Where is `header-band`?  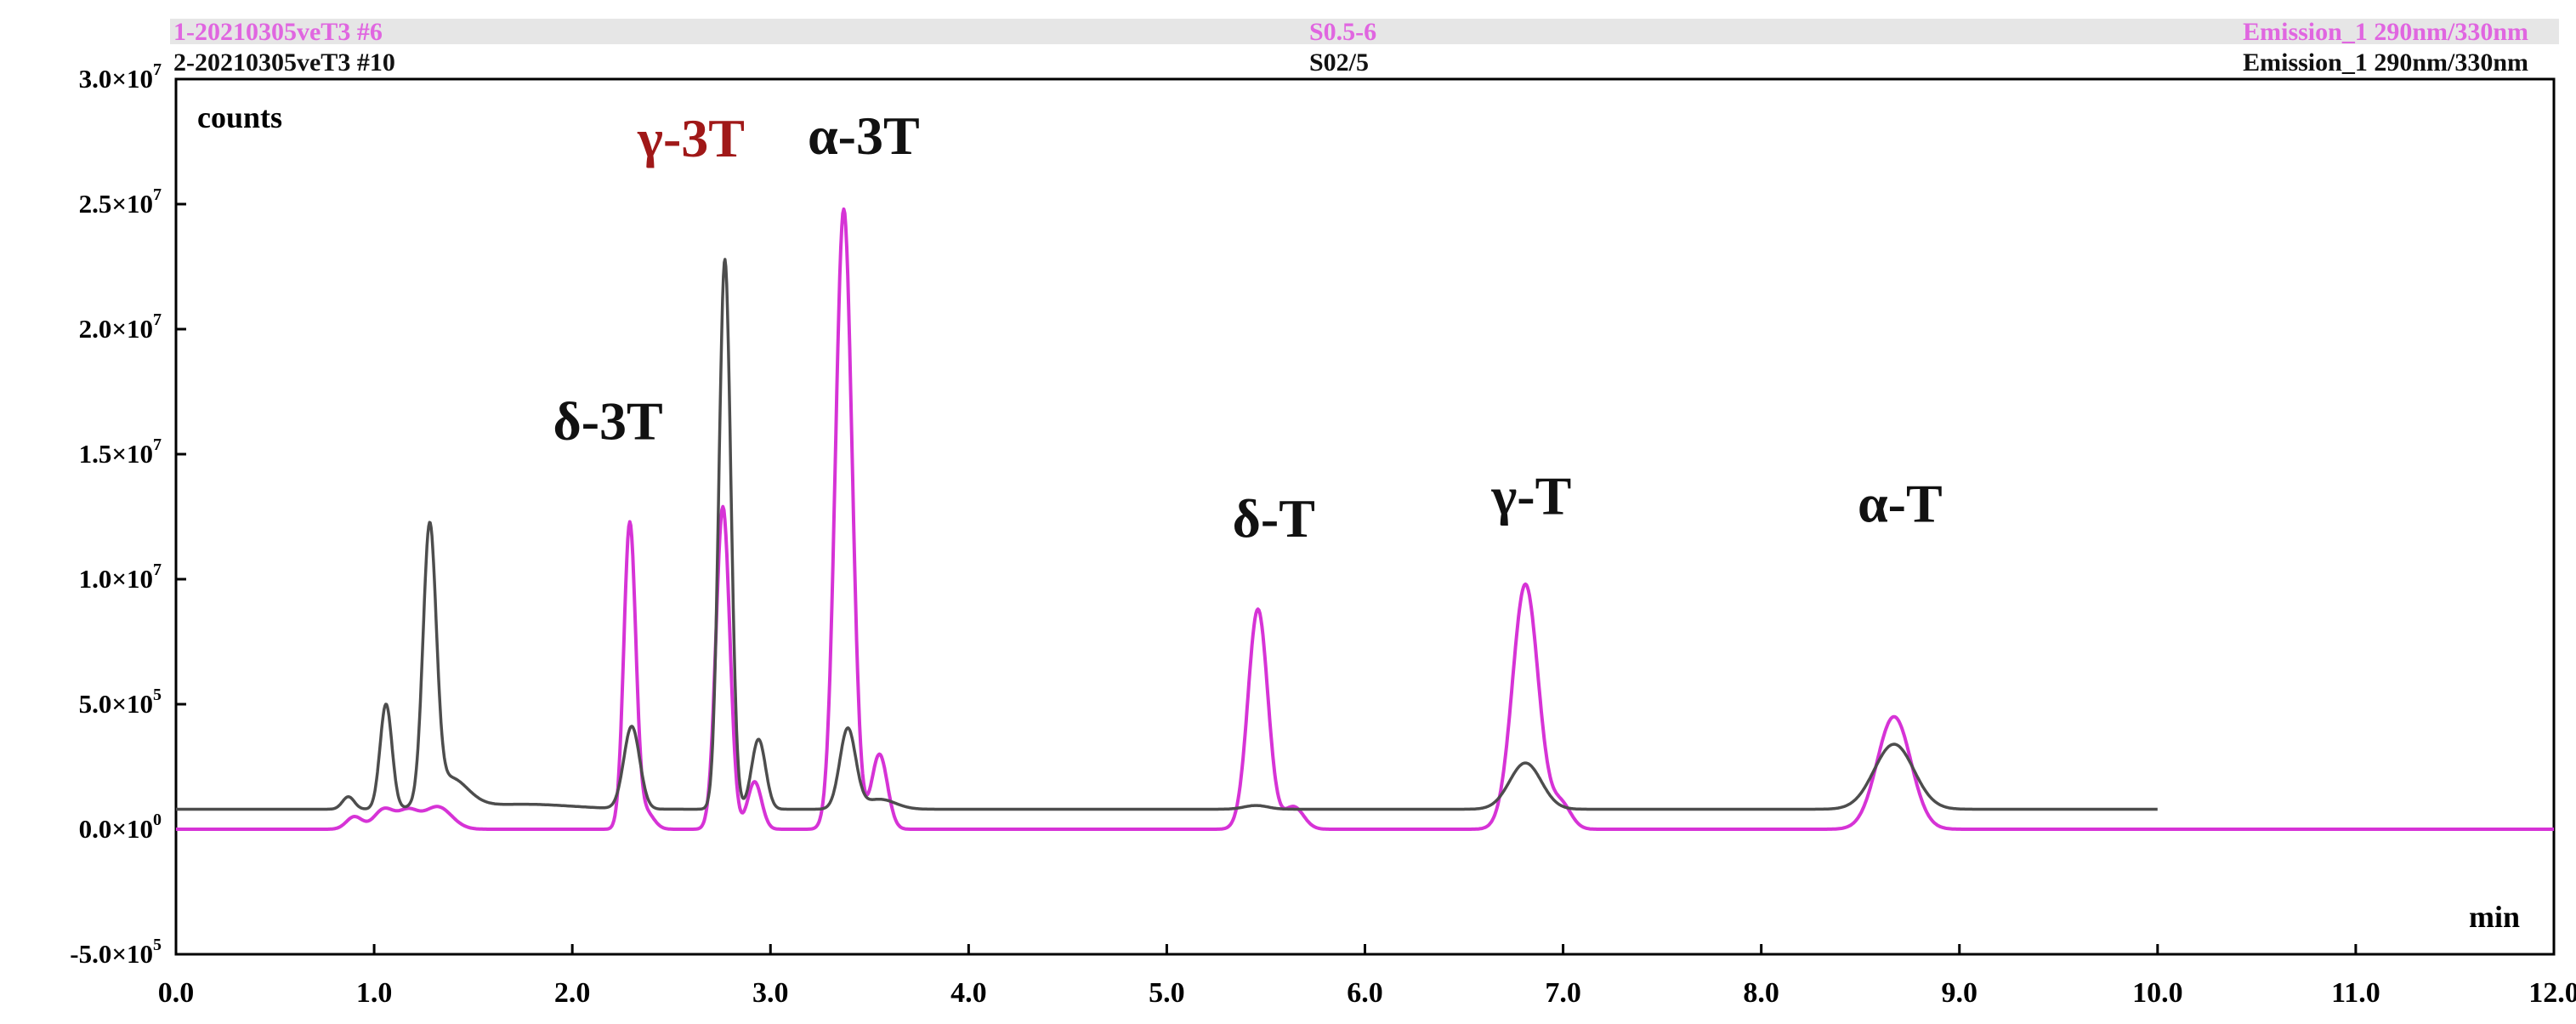 header-band is located at coordinates (1364, 31).